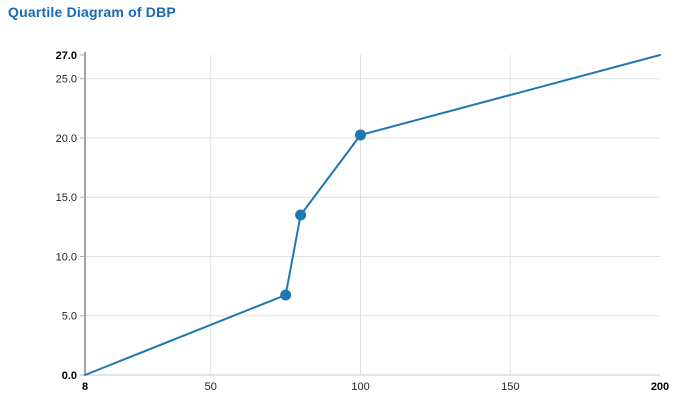 This screenshot has width=680, height=404. I want to click on y-tick-label: 27.0, so click(66, 56).